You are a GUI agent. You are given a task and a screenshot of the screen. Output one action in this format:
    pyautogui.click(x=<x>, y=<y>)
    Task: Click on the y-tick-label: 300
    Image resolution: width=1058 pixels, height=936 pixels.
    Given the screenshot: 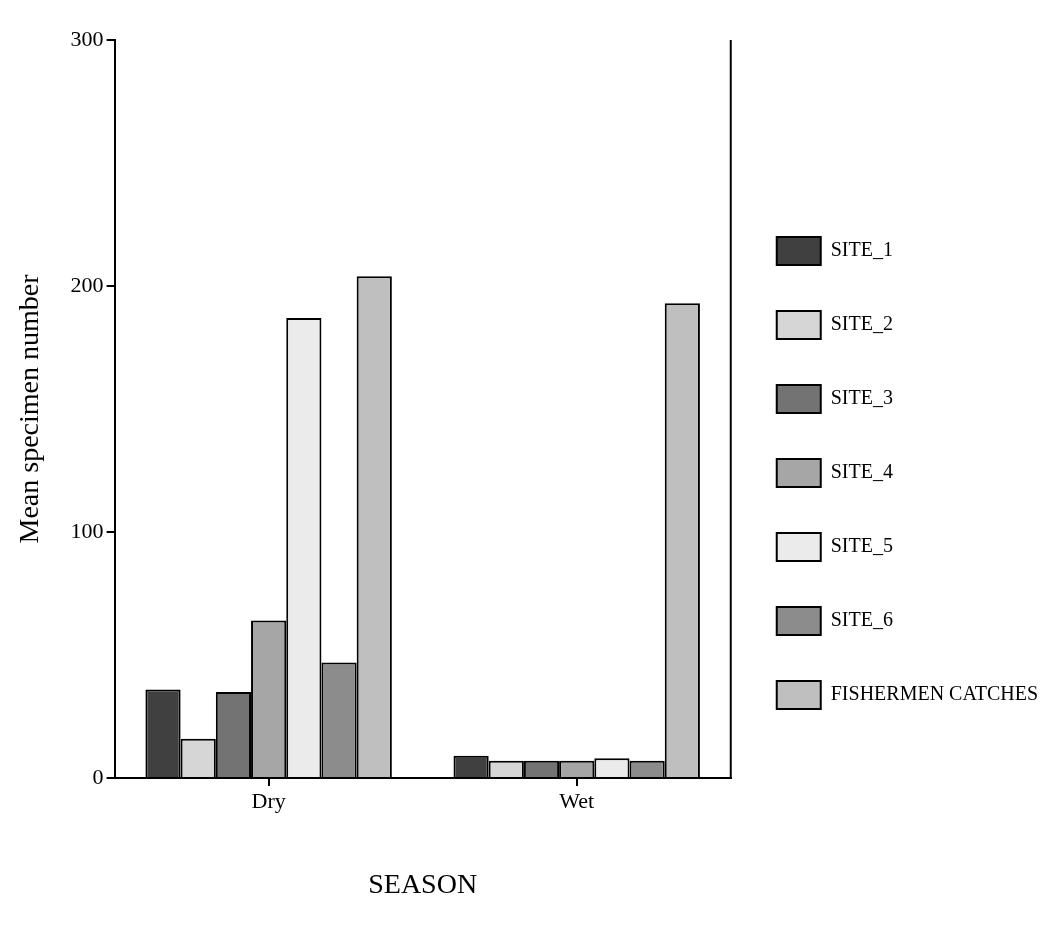 What is the action you would take?
    pyautogui.click(x=87, y=38)
    